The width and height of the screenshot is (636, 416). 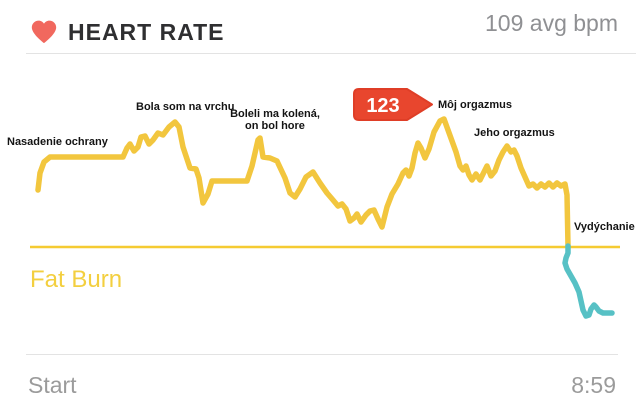 I want to click on footer-divider, so click(x=322, y=354).